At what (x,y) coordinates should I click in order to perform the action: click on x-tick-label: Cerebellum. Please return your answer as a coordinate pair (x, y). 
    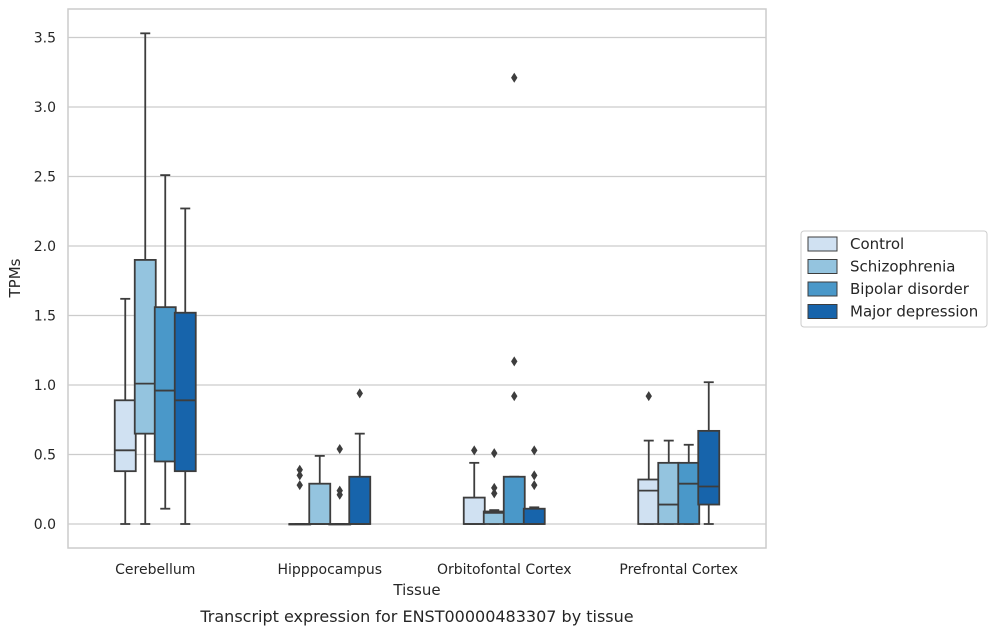
    Looking at the image, I should click on (155, 570).